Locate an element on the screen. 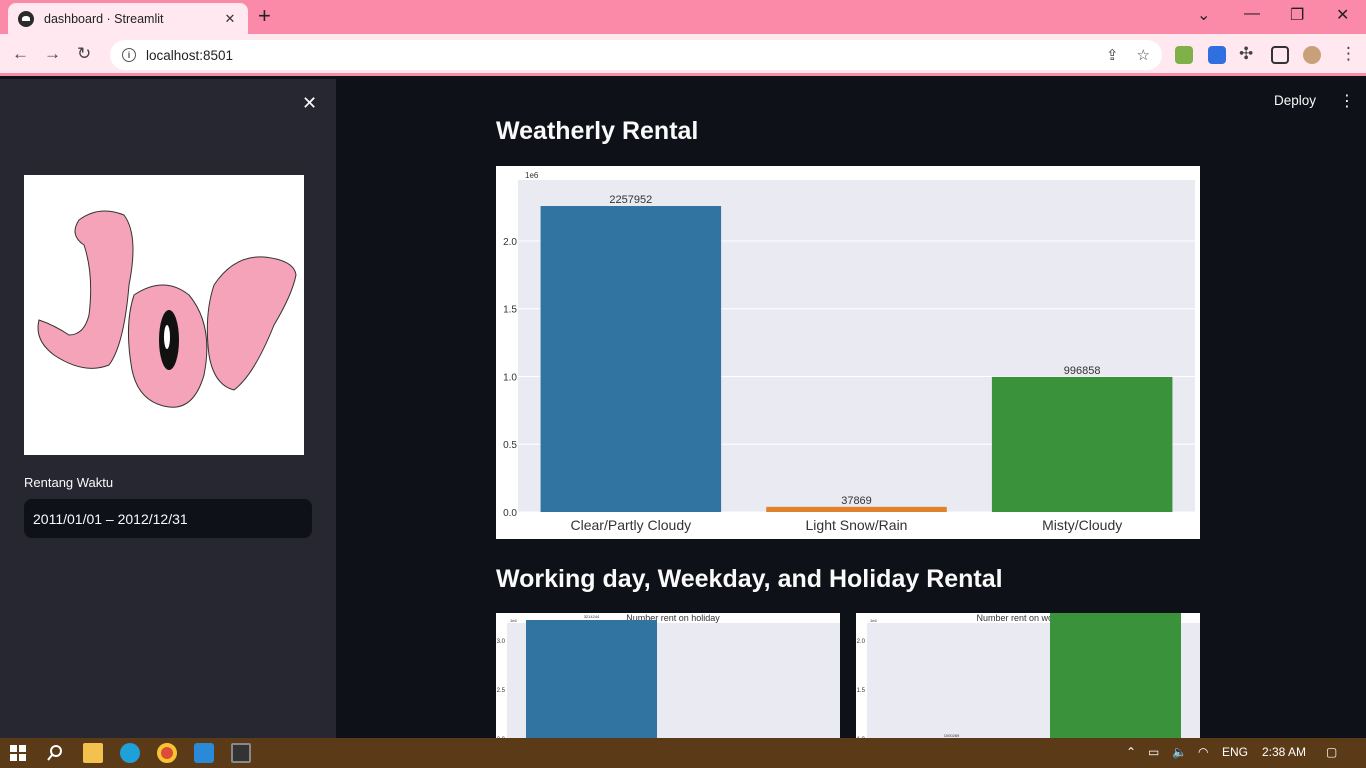 The height and width of the screenshot is (768, 1366). language-indicator: ENG is located at coordinates (1235, 752).